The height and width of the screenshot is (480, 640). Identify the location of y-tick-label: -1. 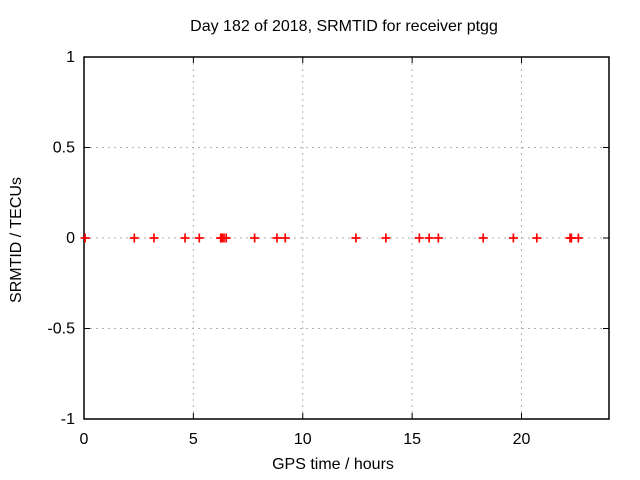
(68, 419).